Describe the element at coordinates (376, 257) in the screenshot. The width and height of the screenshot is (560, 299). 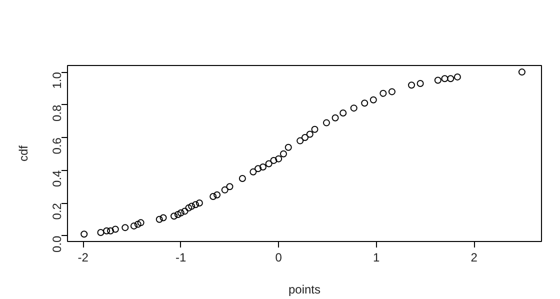
I see `x-tick-label: 1` at that location.